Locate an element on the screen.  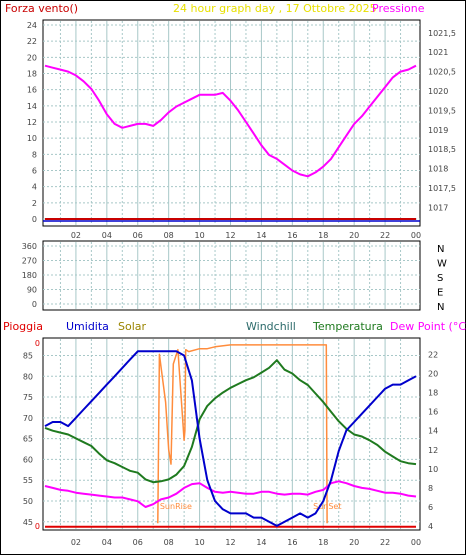
wind-axis-tick-label: 2 is located at coordinates (34, 203).